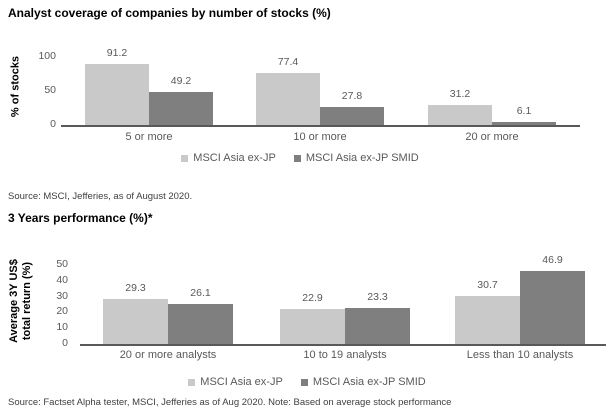 This screenshot has width=614, height=416. What do you see at coordinates (62, 296) in the screenshot?
I see `y-tick-label: 30` at bounding box center [62, 296].